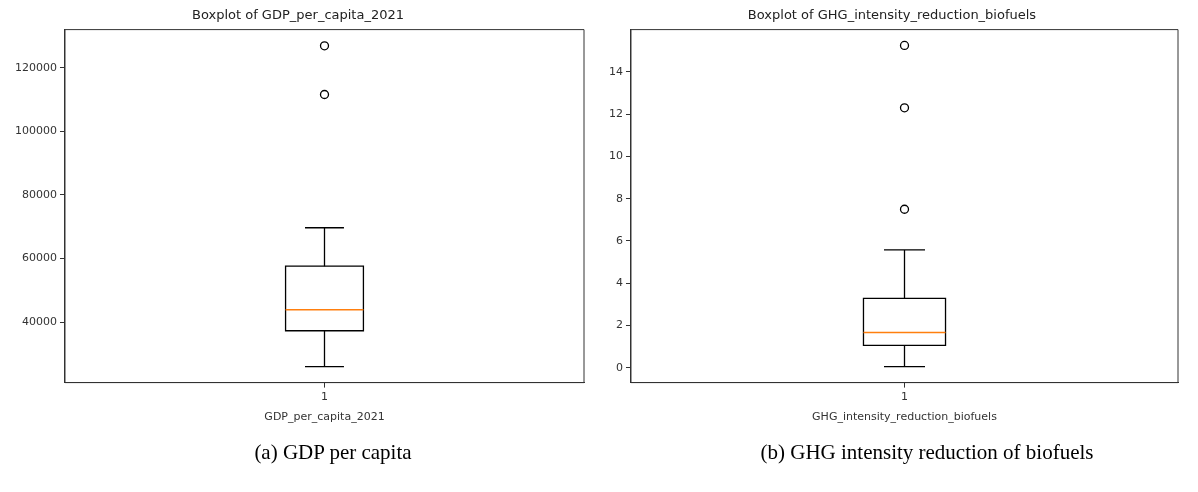  I want to click on y-tick-label: 100000, so click(35, 131).